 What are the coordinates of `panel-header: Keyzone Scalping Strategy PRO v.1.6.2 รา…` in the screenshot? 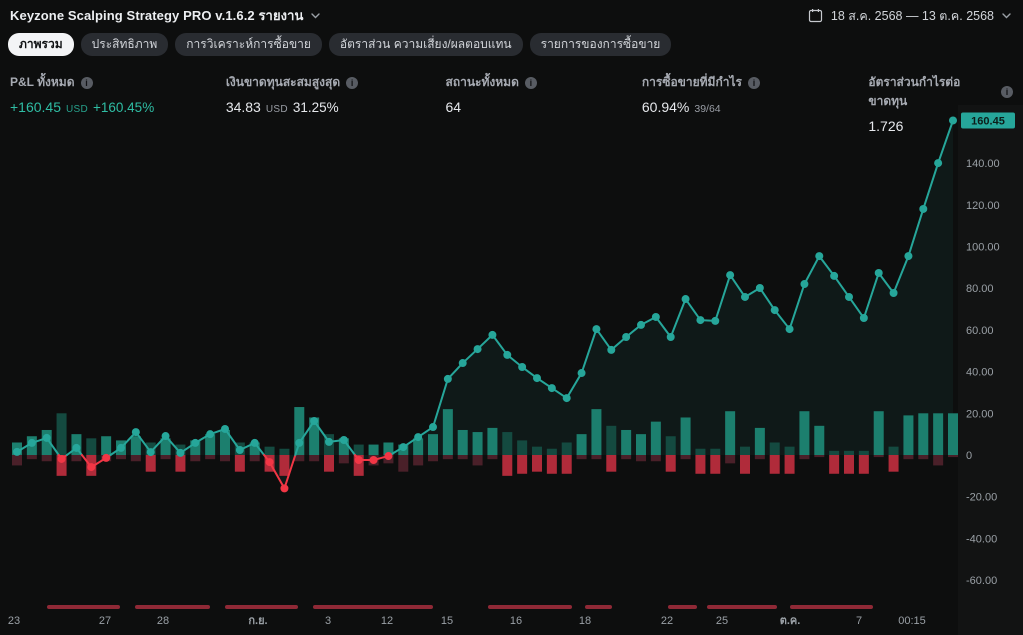 It's located at (511, 13).